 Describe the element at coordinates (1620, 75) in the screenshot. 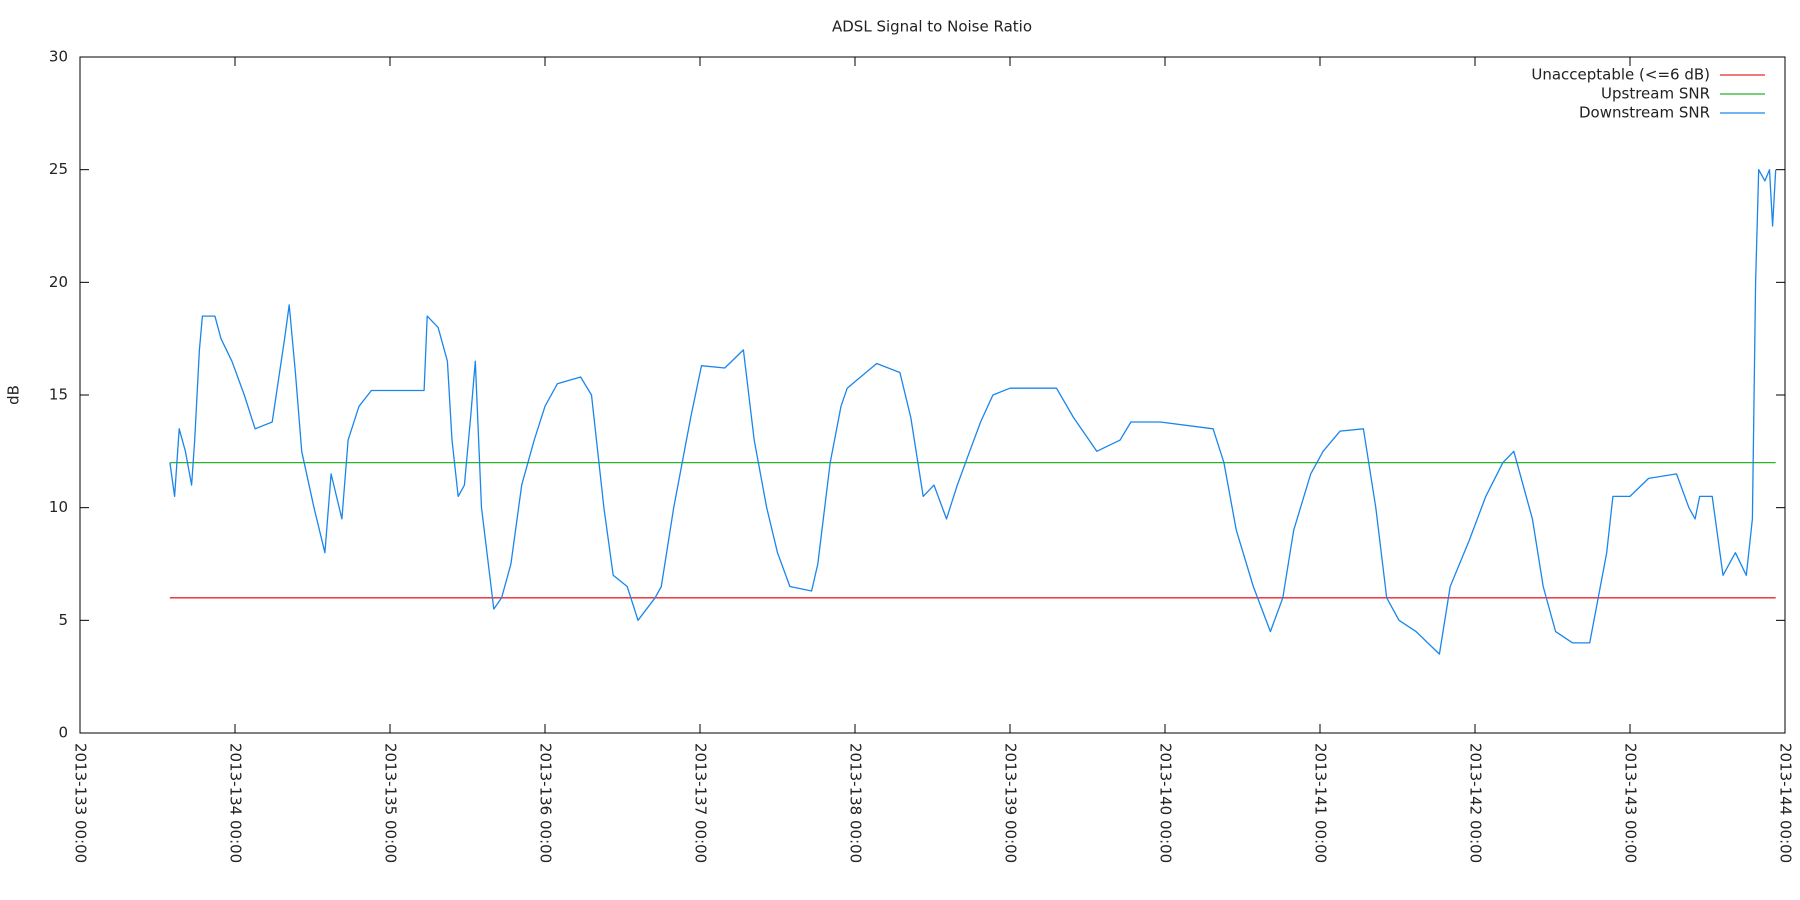

I see `legend-label: Unacceptable (<=6 dB)` at that location.